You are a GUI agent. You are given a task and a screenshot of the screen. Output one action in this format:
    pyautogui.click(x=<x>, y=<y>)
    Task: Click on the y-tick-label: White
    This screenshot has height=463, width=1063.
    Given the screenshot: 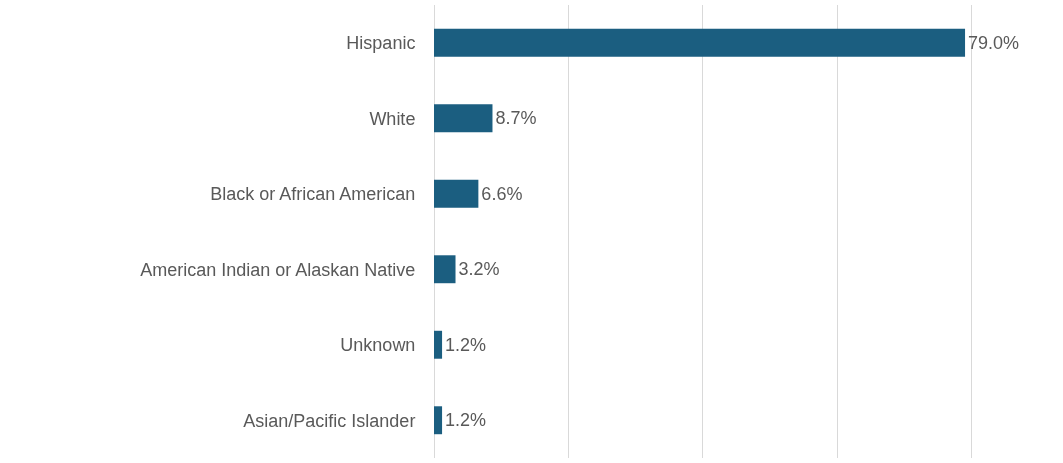 What is the action you would take?
    pyautogui.click(x=392, y=118)
    